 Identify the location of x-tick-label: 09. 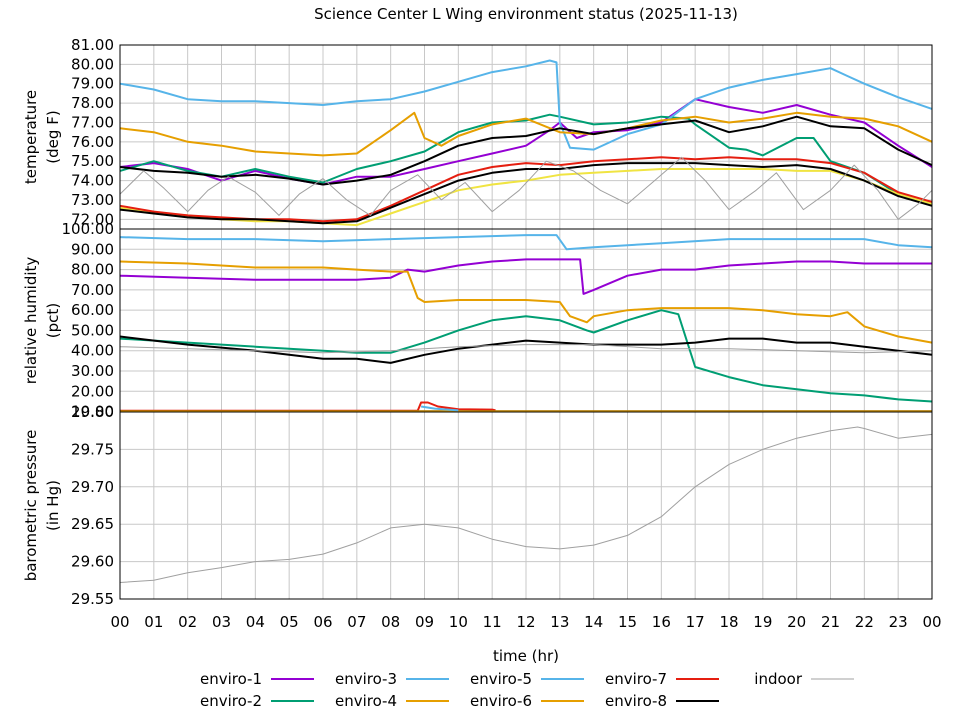
(424, 622).